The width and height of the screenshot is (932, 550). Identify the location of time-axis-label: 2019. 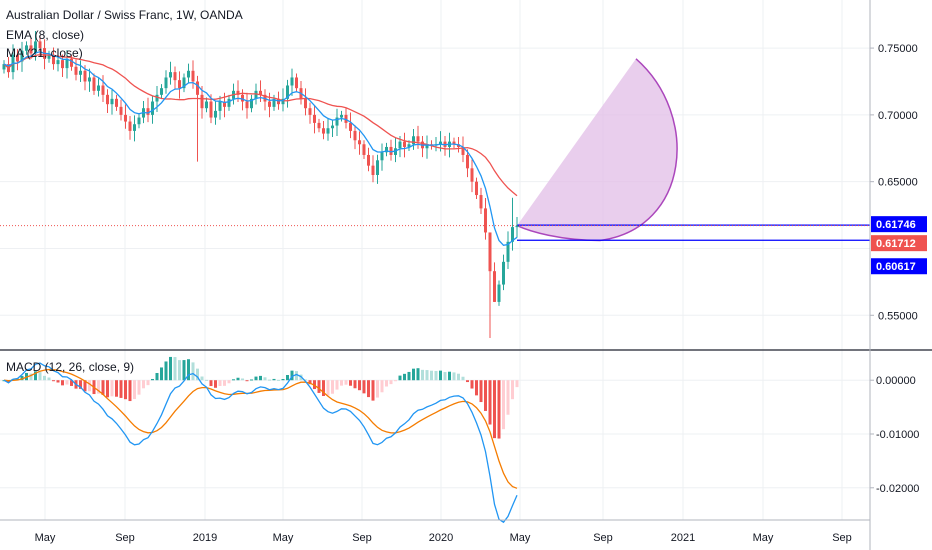
(205, 538).